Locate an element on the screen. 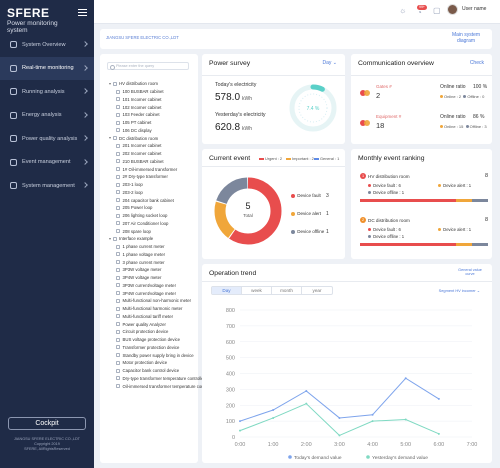  fullscreen-icon: ▢ is located at coordinates (437, 10).